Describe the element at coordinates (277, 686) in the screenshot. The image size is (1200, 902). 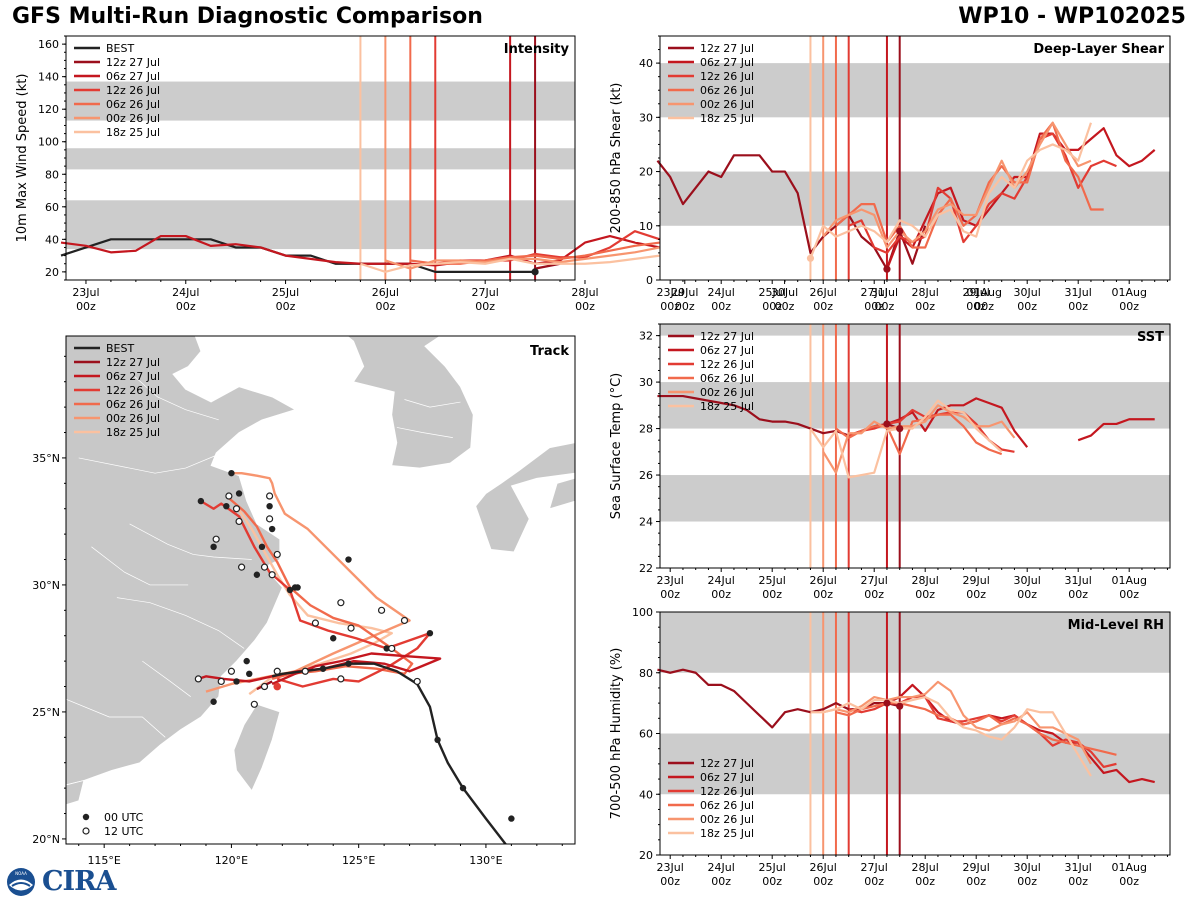
I see `current-position-marker` at that location.